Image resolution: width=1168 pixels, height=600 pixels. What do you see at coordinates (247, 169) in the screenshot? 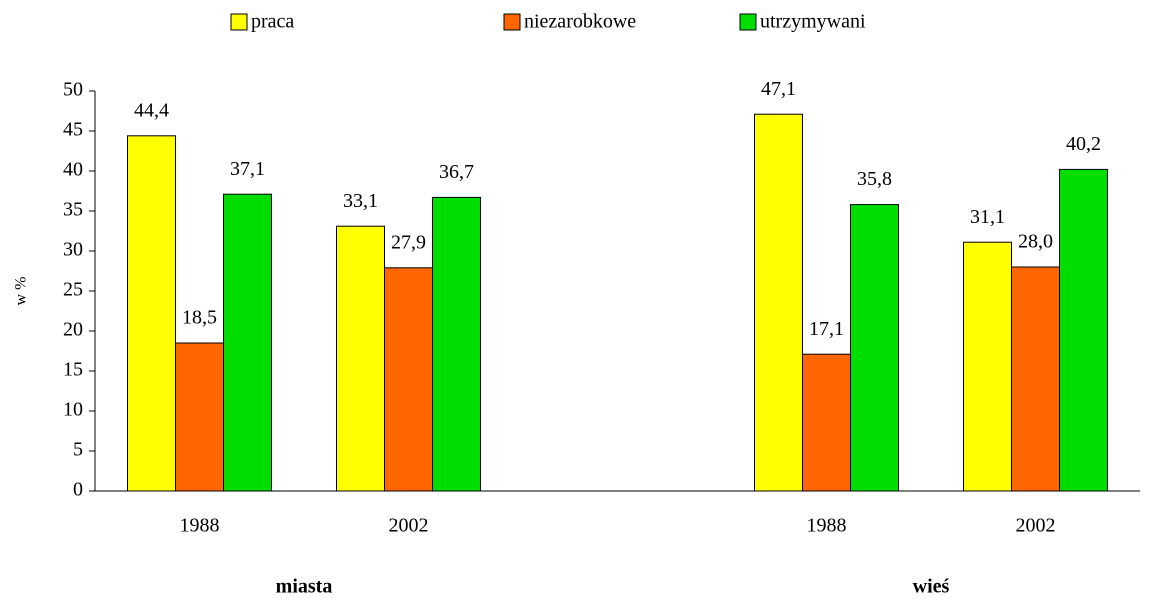
I see `data-label: 37,1` at bounding box center [247, 169].